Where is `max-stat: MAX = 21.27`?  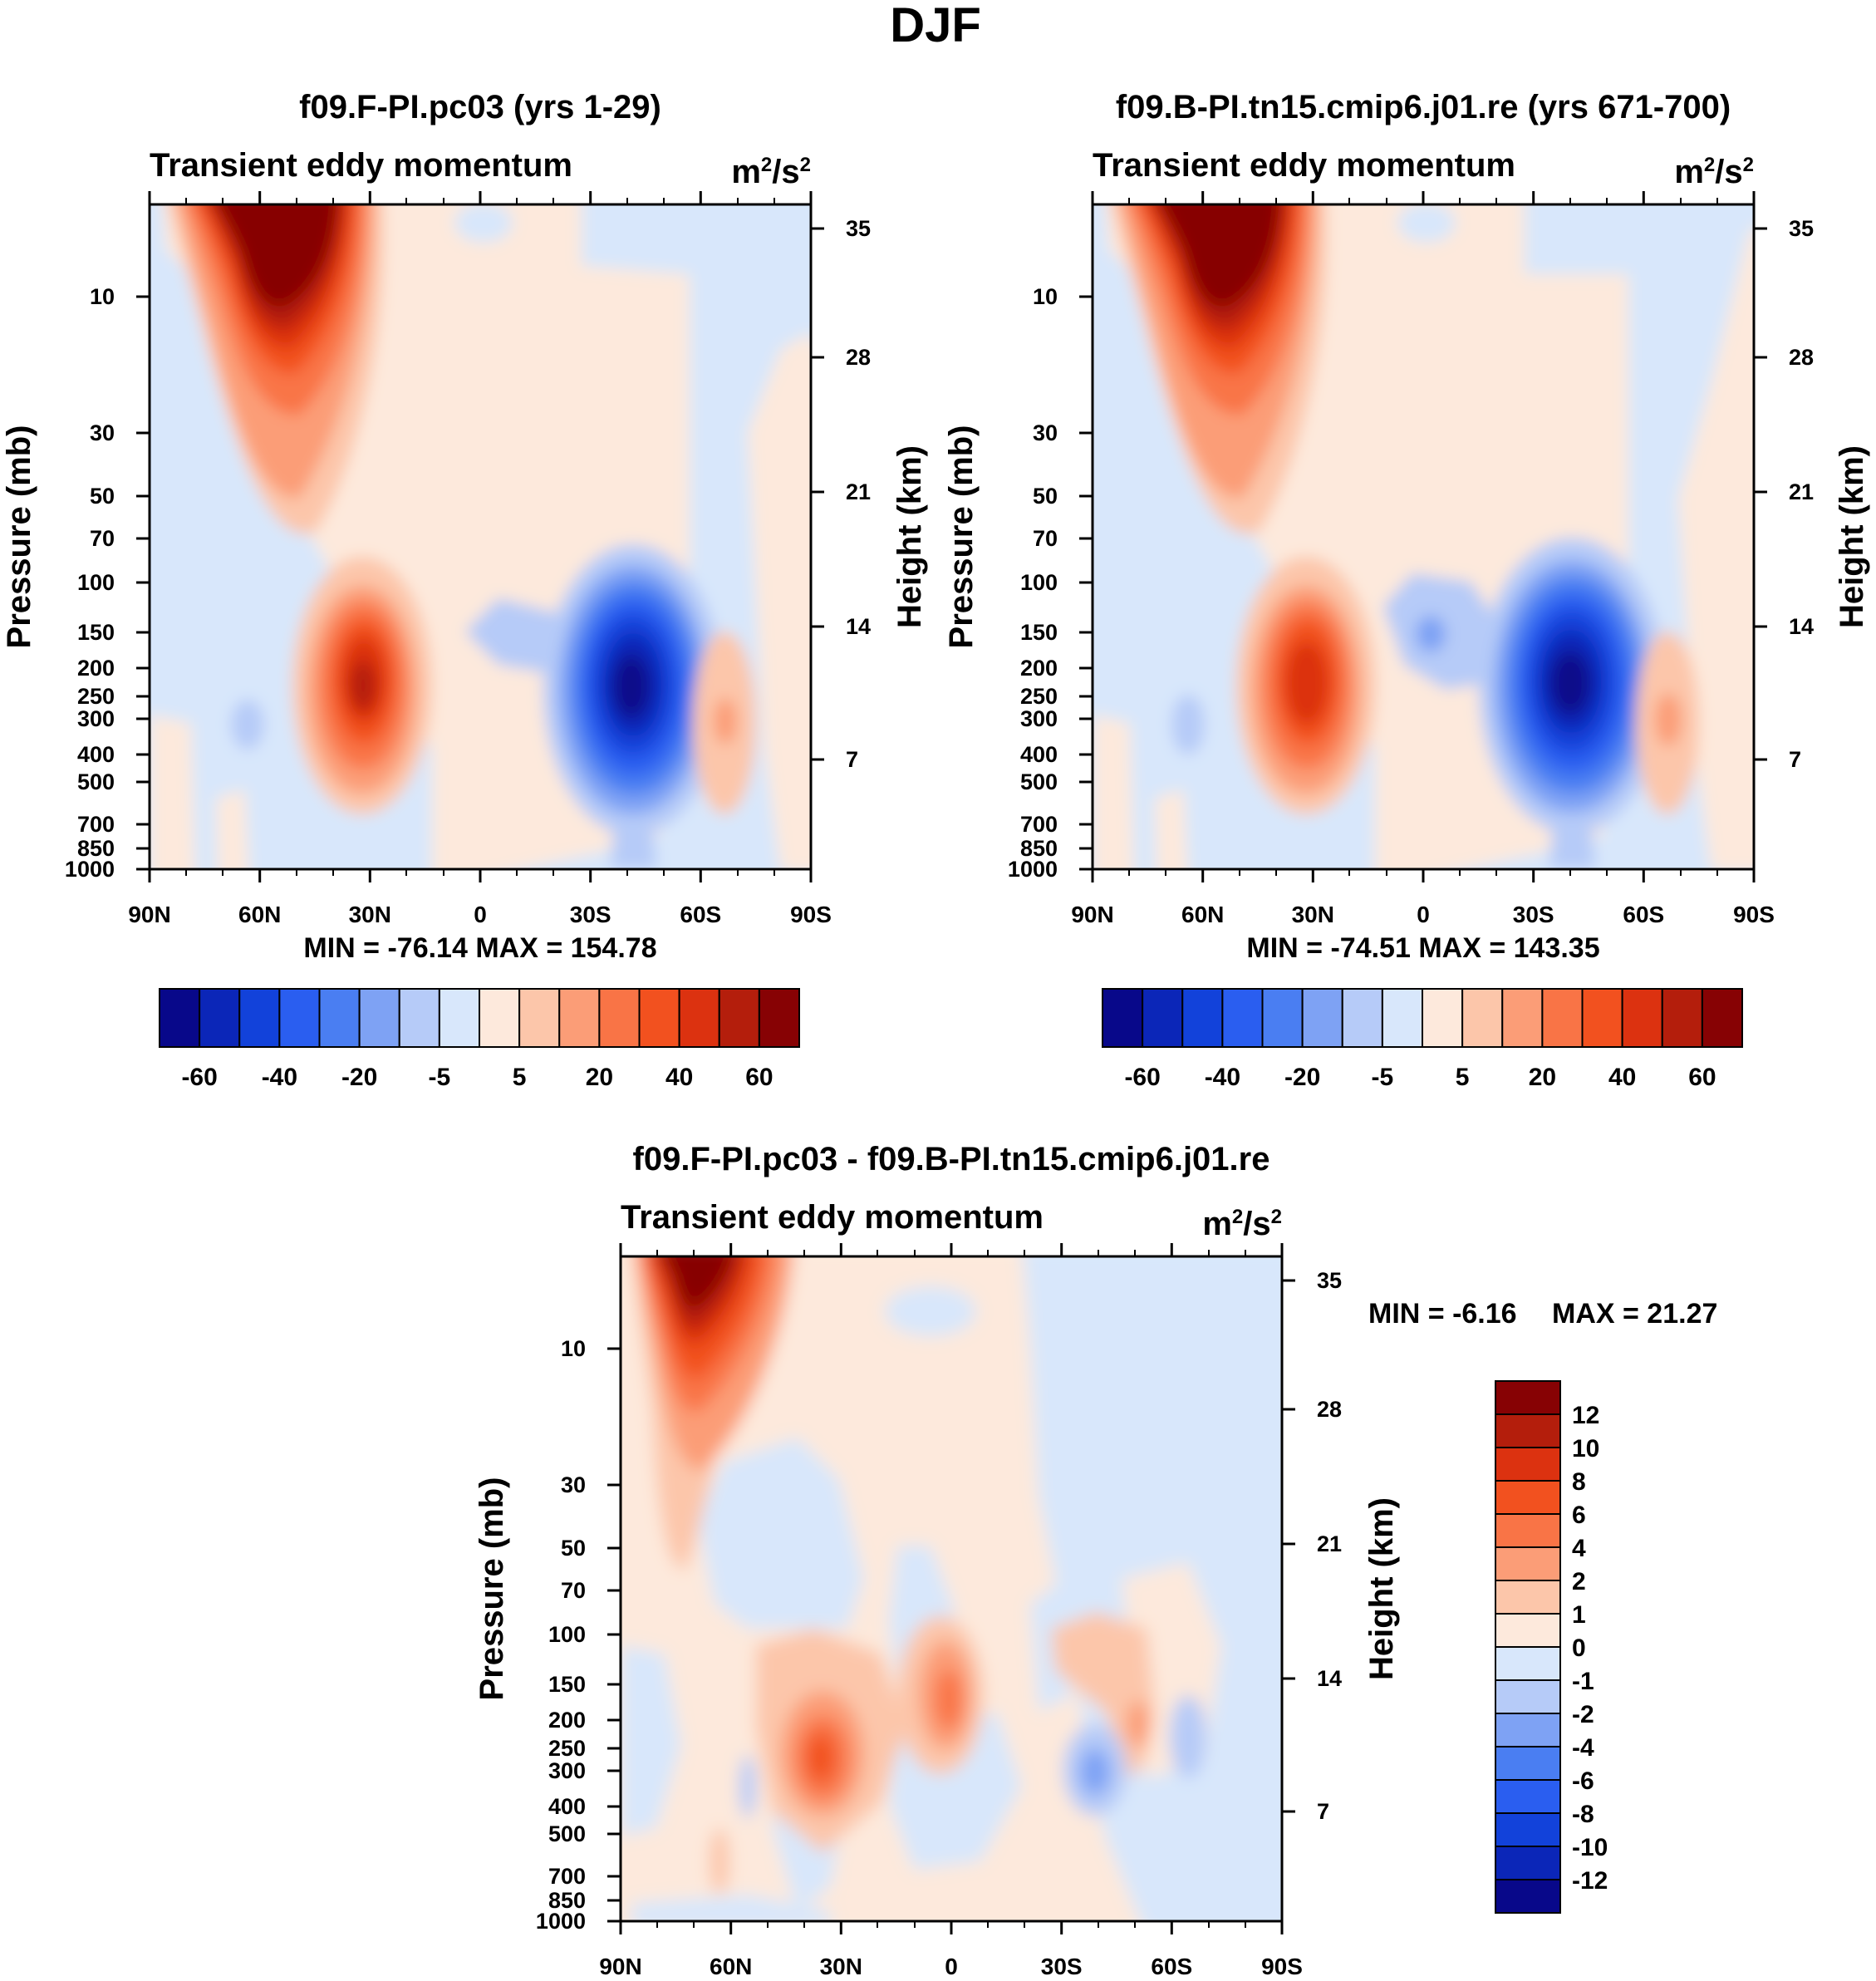 max-stat: MAX = 21.27 is located at coordinates (1635, 1314).